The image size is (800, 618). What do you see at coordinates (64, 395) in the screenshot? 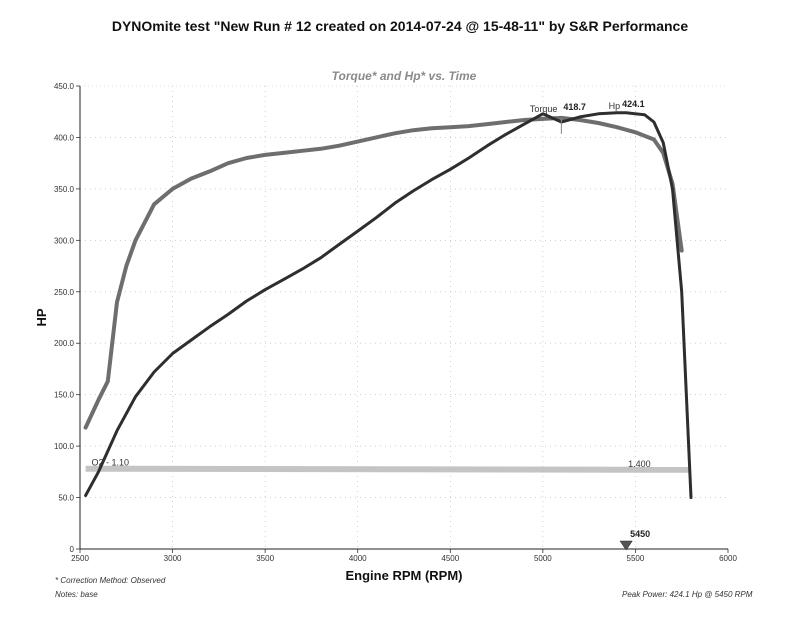
I see `y-tick-label: 150.0` at bounding box center [64, 395].